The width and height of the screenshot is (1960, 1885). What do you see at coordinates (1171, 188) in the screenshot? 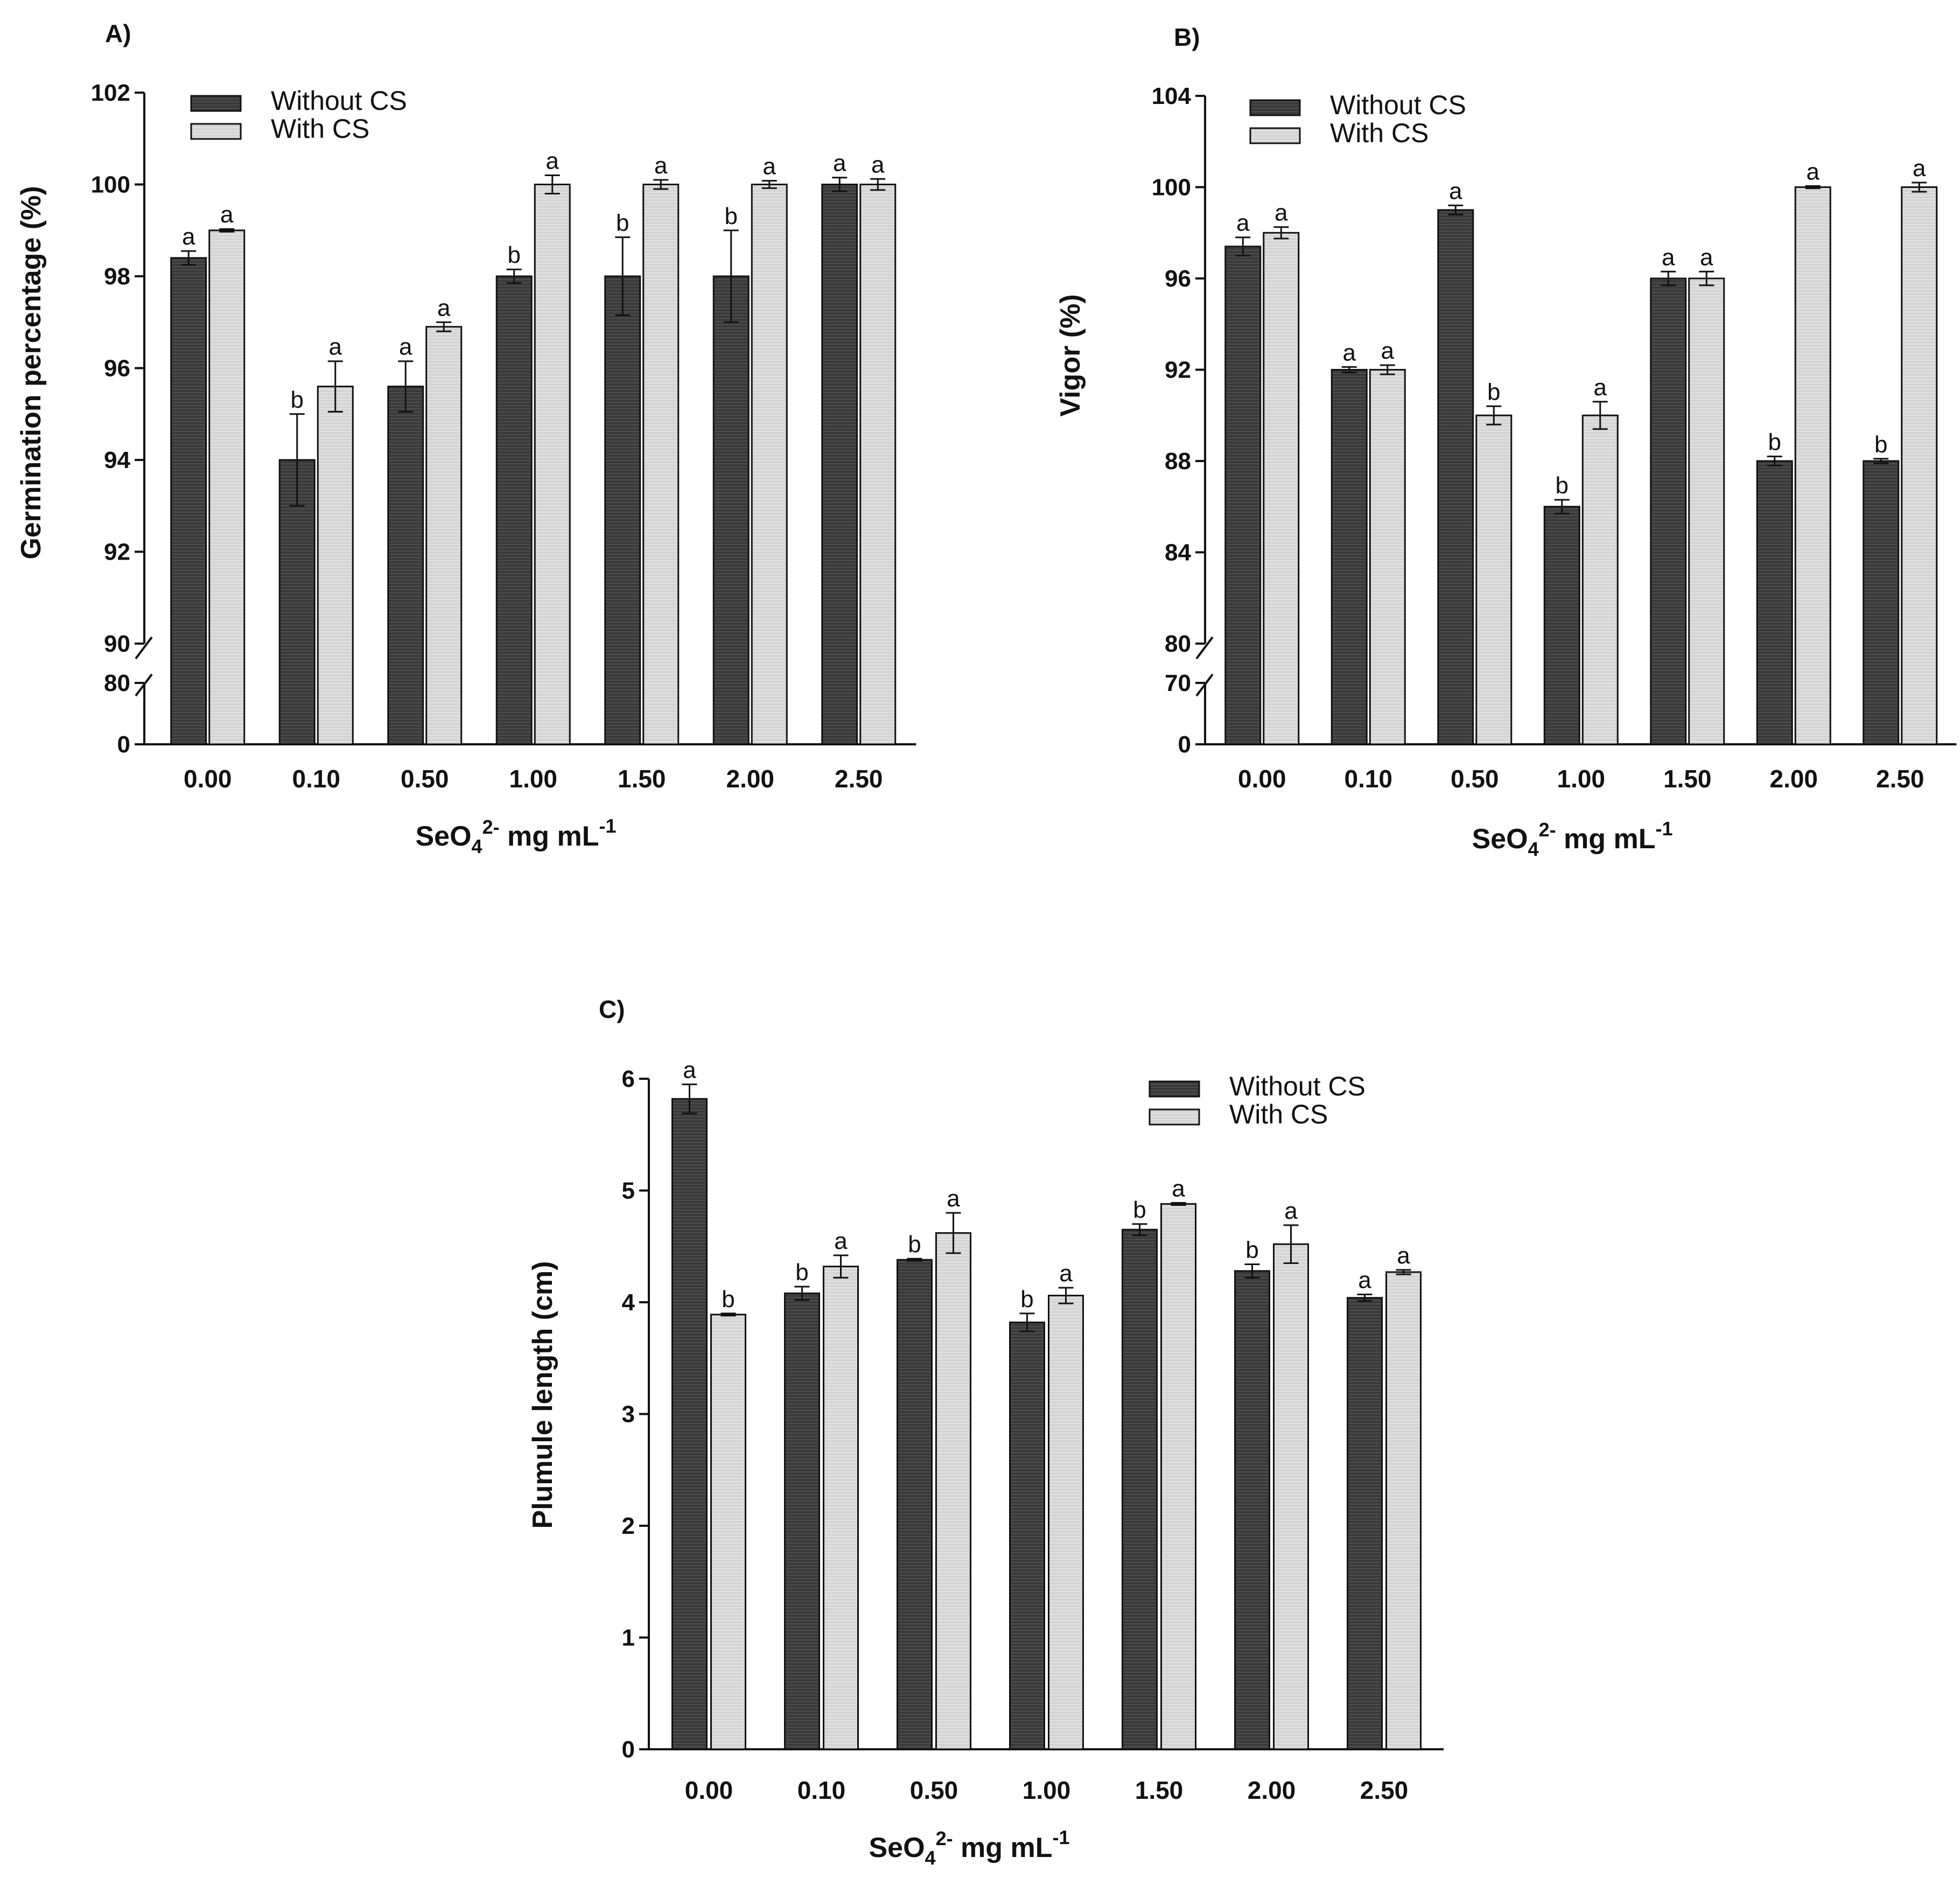
I see `chart-b-y-tick-label: 100` at bounding box center [1171, 188].